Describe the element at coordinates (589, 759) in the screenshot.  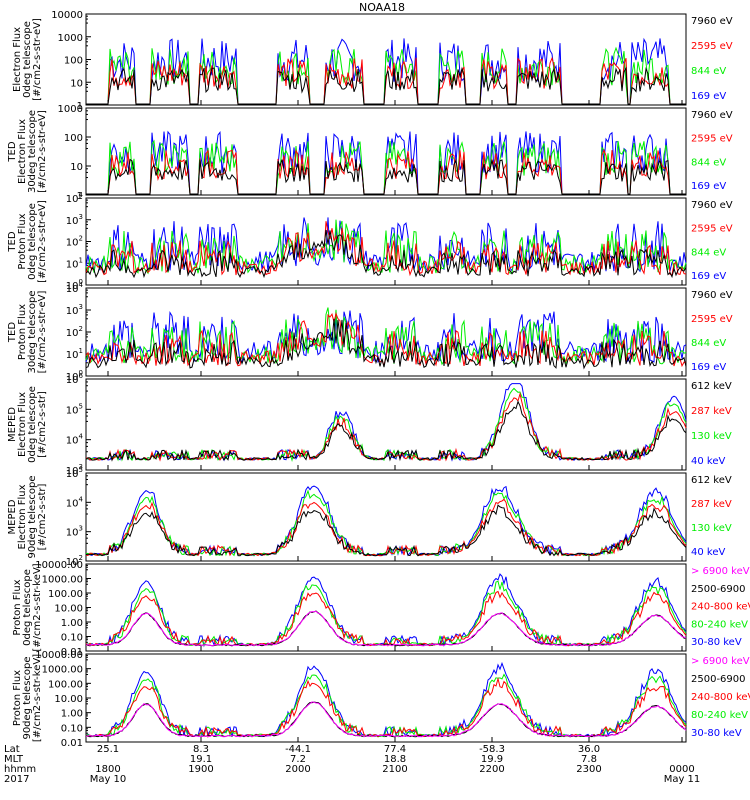
I see `x-tick-label: 7.8` at that location.